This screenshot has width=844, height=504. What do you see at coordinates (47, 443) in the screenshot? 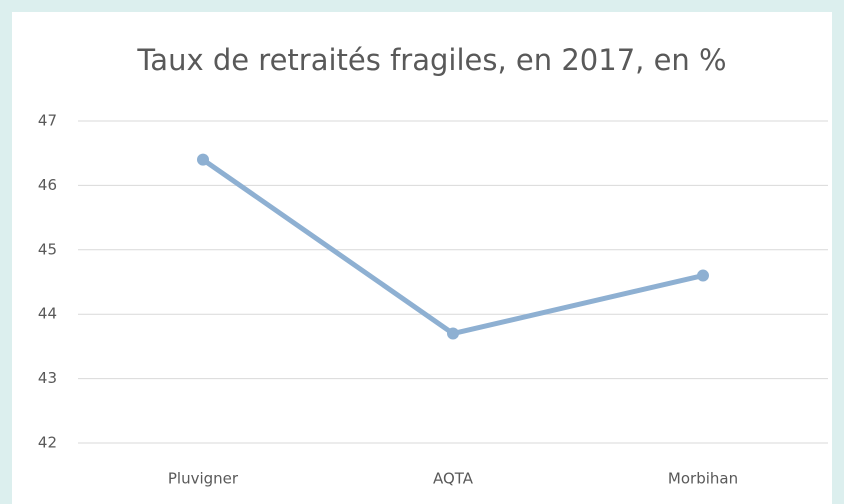
I see `y-tick-label: 42` at bounding box center [47, 443].